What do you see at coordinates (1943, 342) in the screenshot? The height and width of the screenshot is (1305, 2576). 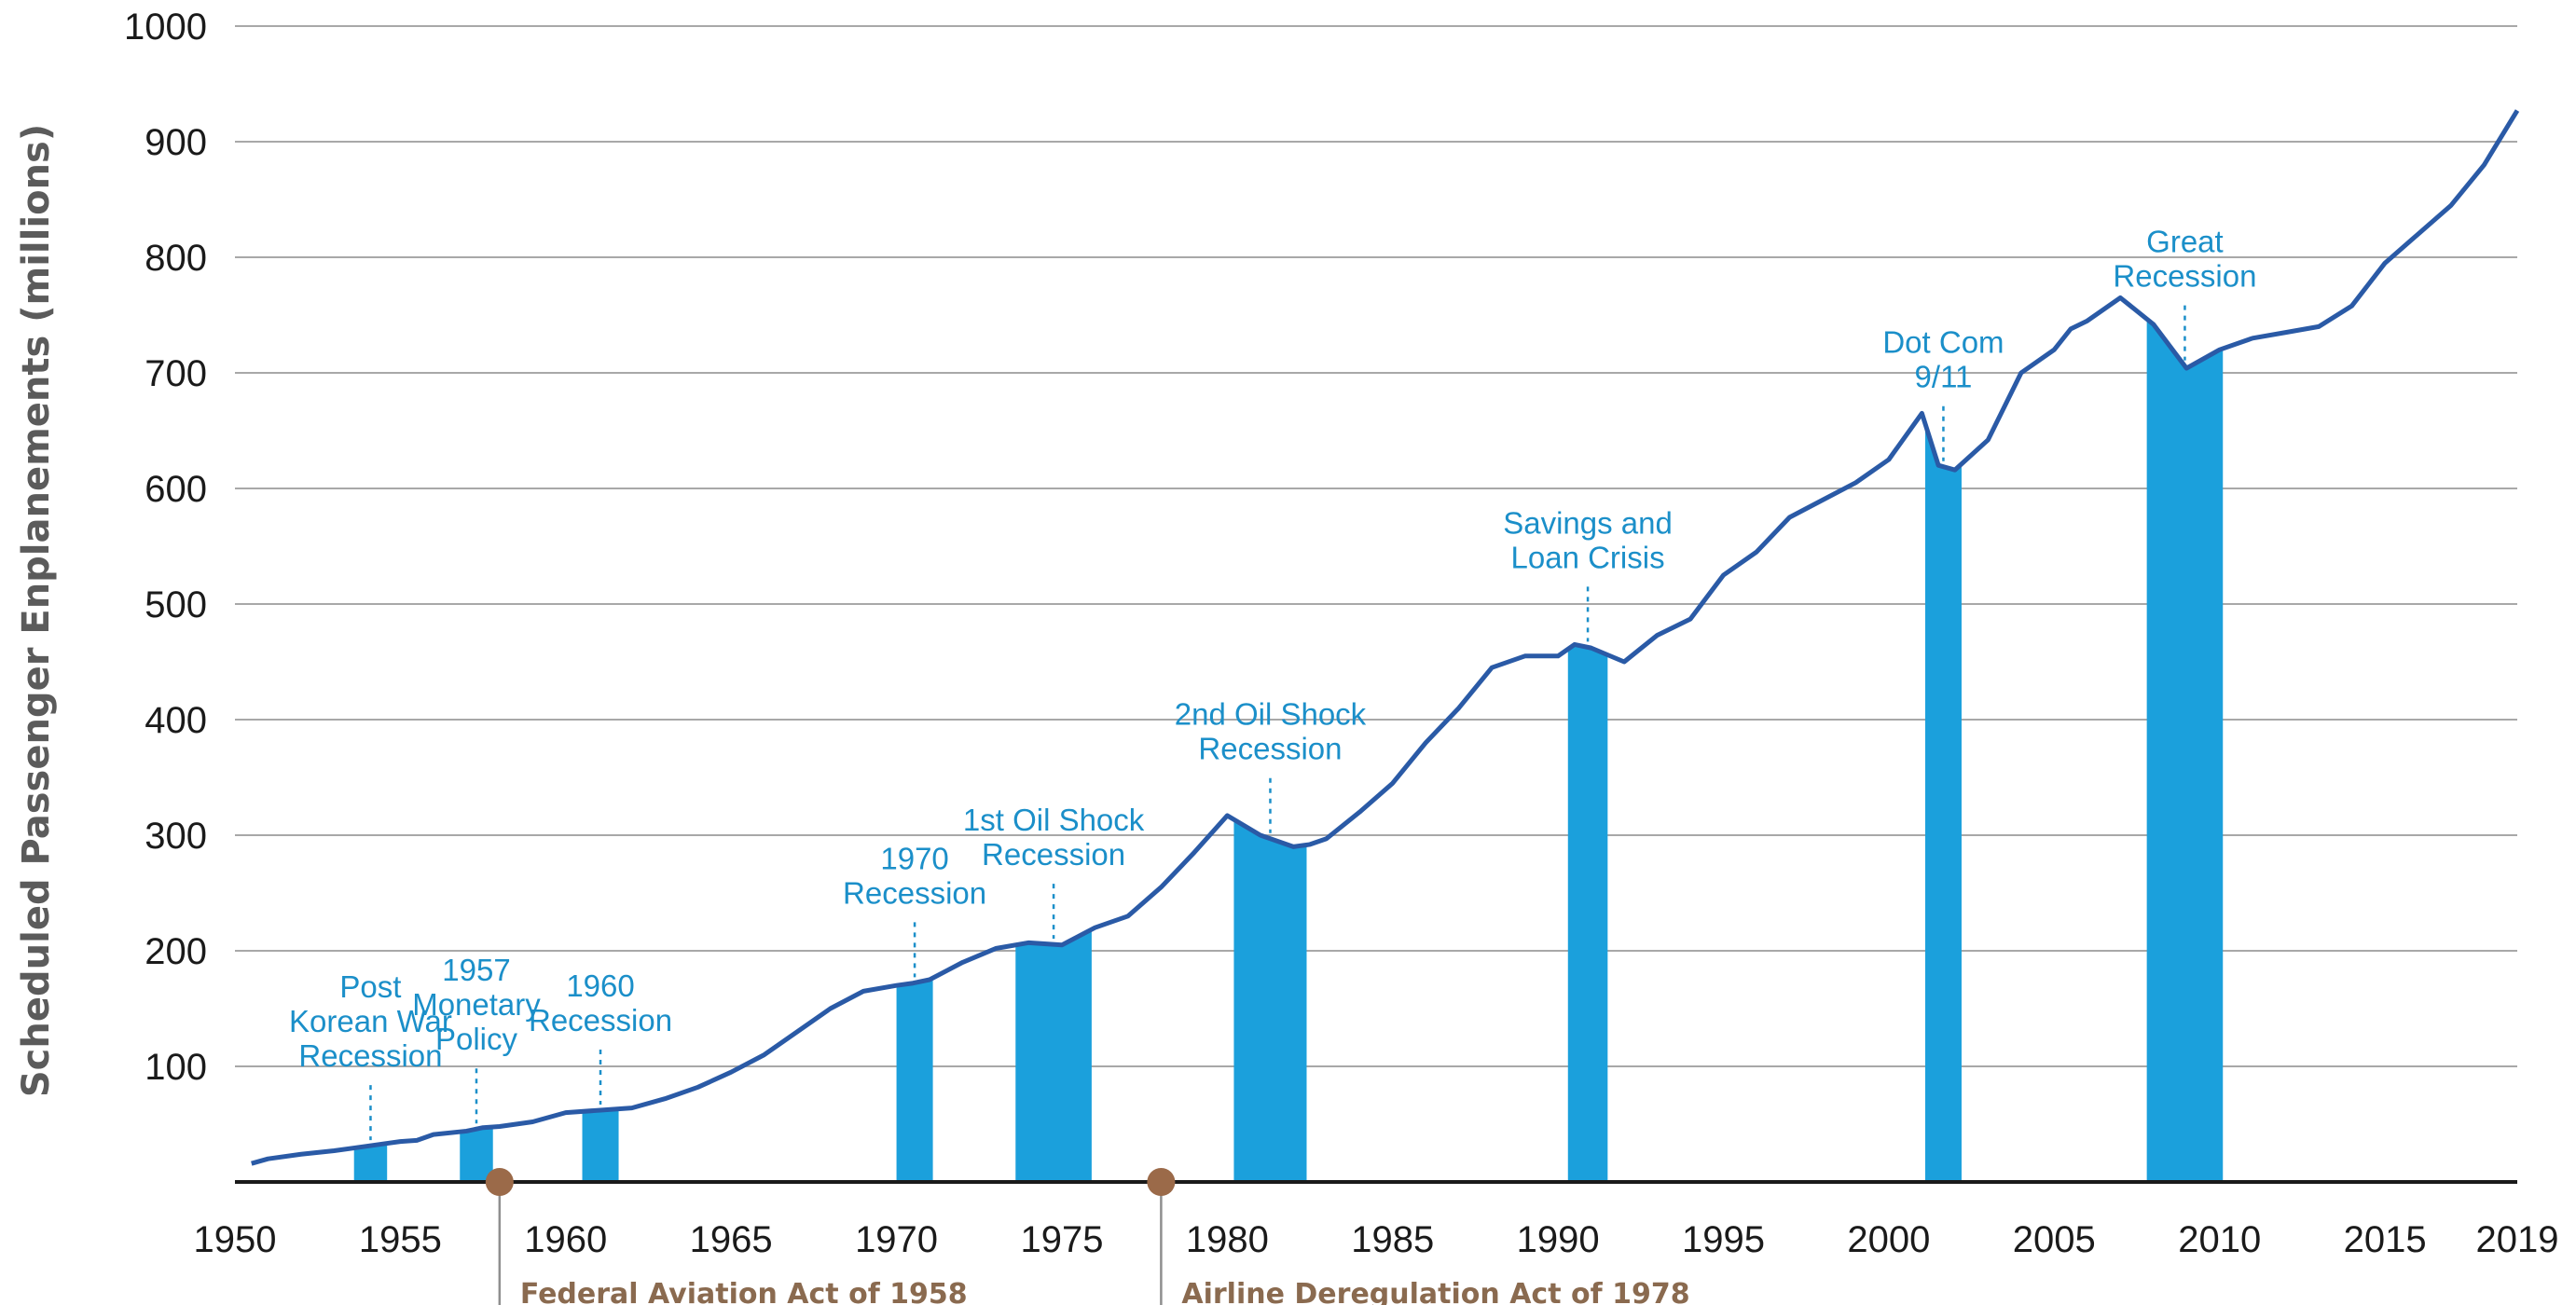 I see `recession-label: Dot Com` at bounding box center [1943, 342].